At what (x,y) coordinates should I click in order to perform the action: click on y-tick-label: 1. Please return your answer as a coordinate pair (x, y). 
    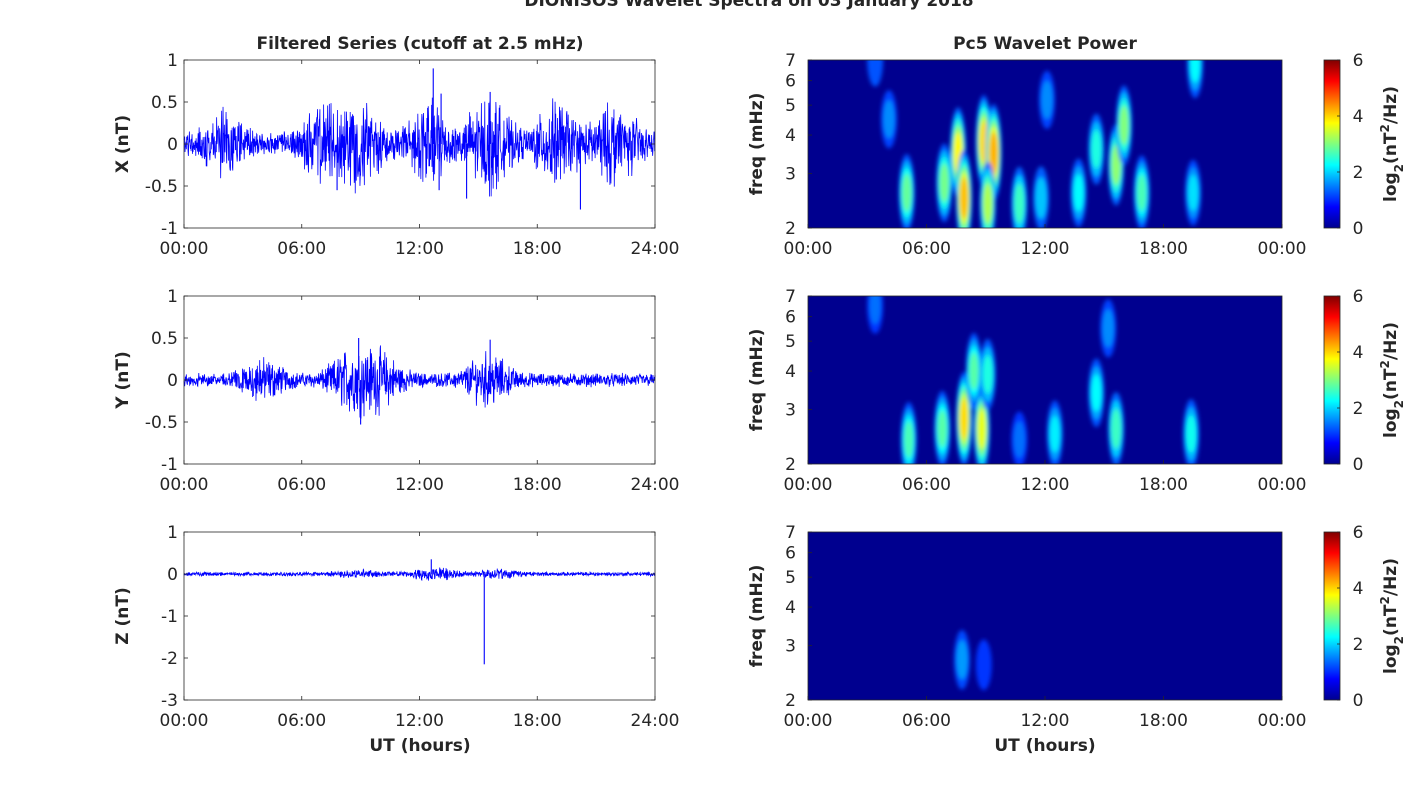
    Looking at the image, I should click on (172, 533).